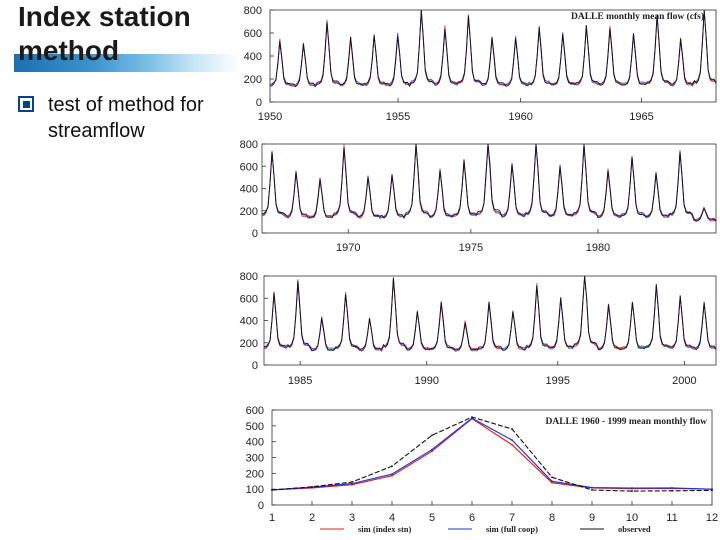 The image size is (720, 540). I want to click on legend-label: sim (index stn), so click(385, 529).